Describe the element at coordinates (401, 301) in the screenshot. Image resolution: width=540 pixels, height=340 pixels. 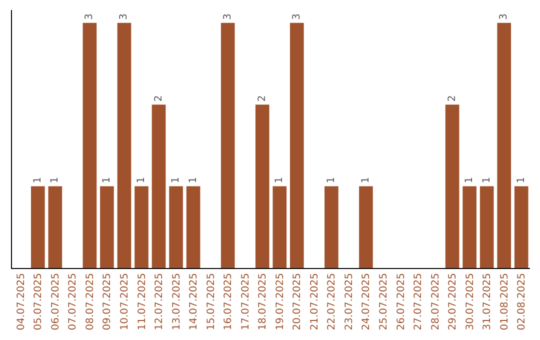
I see `x-tick-label: 26.07.2025` at that location.